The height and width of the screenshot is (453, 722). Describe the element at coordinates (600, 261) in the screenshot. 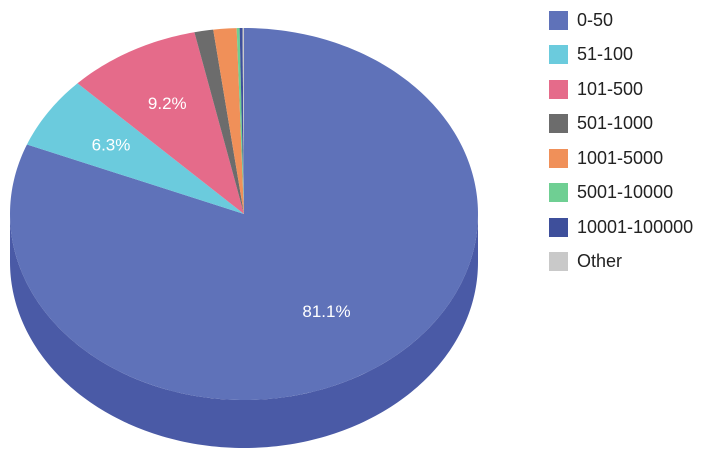

I see `legend-label: Other` at that location.